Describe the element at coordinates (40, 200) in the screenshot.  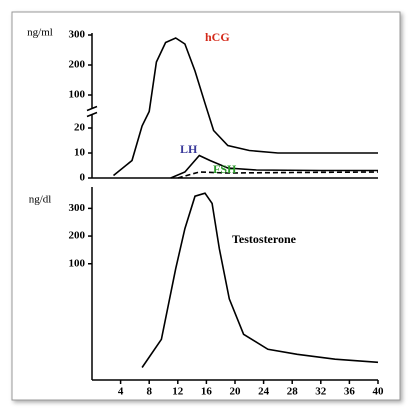
I see `y-axis-label: ng/dl` at that location.